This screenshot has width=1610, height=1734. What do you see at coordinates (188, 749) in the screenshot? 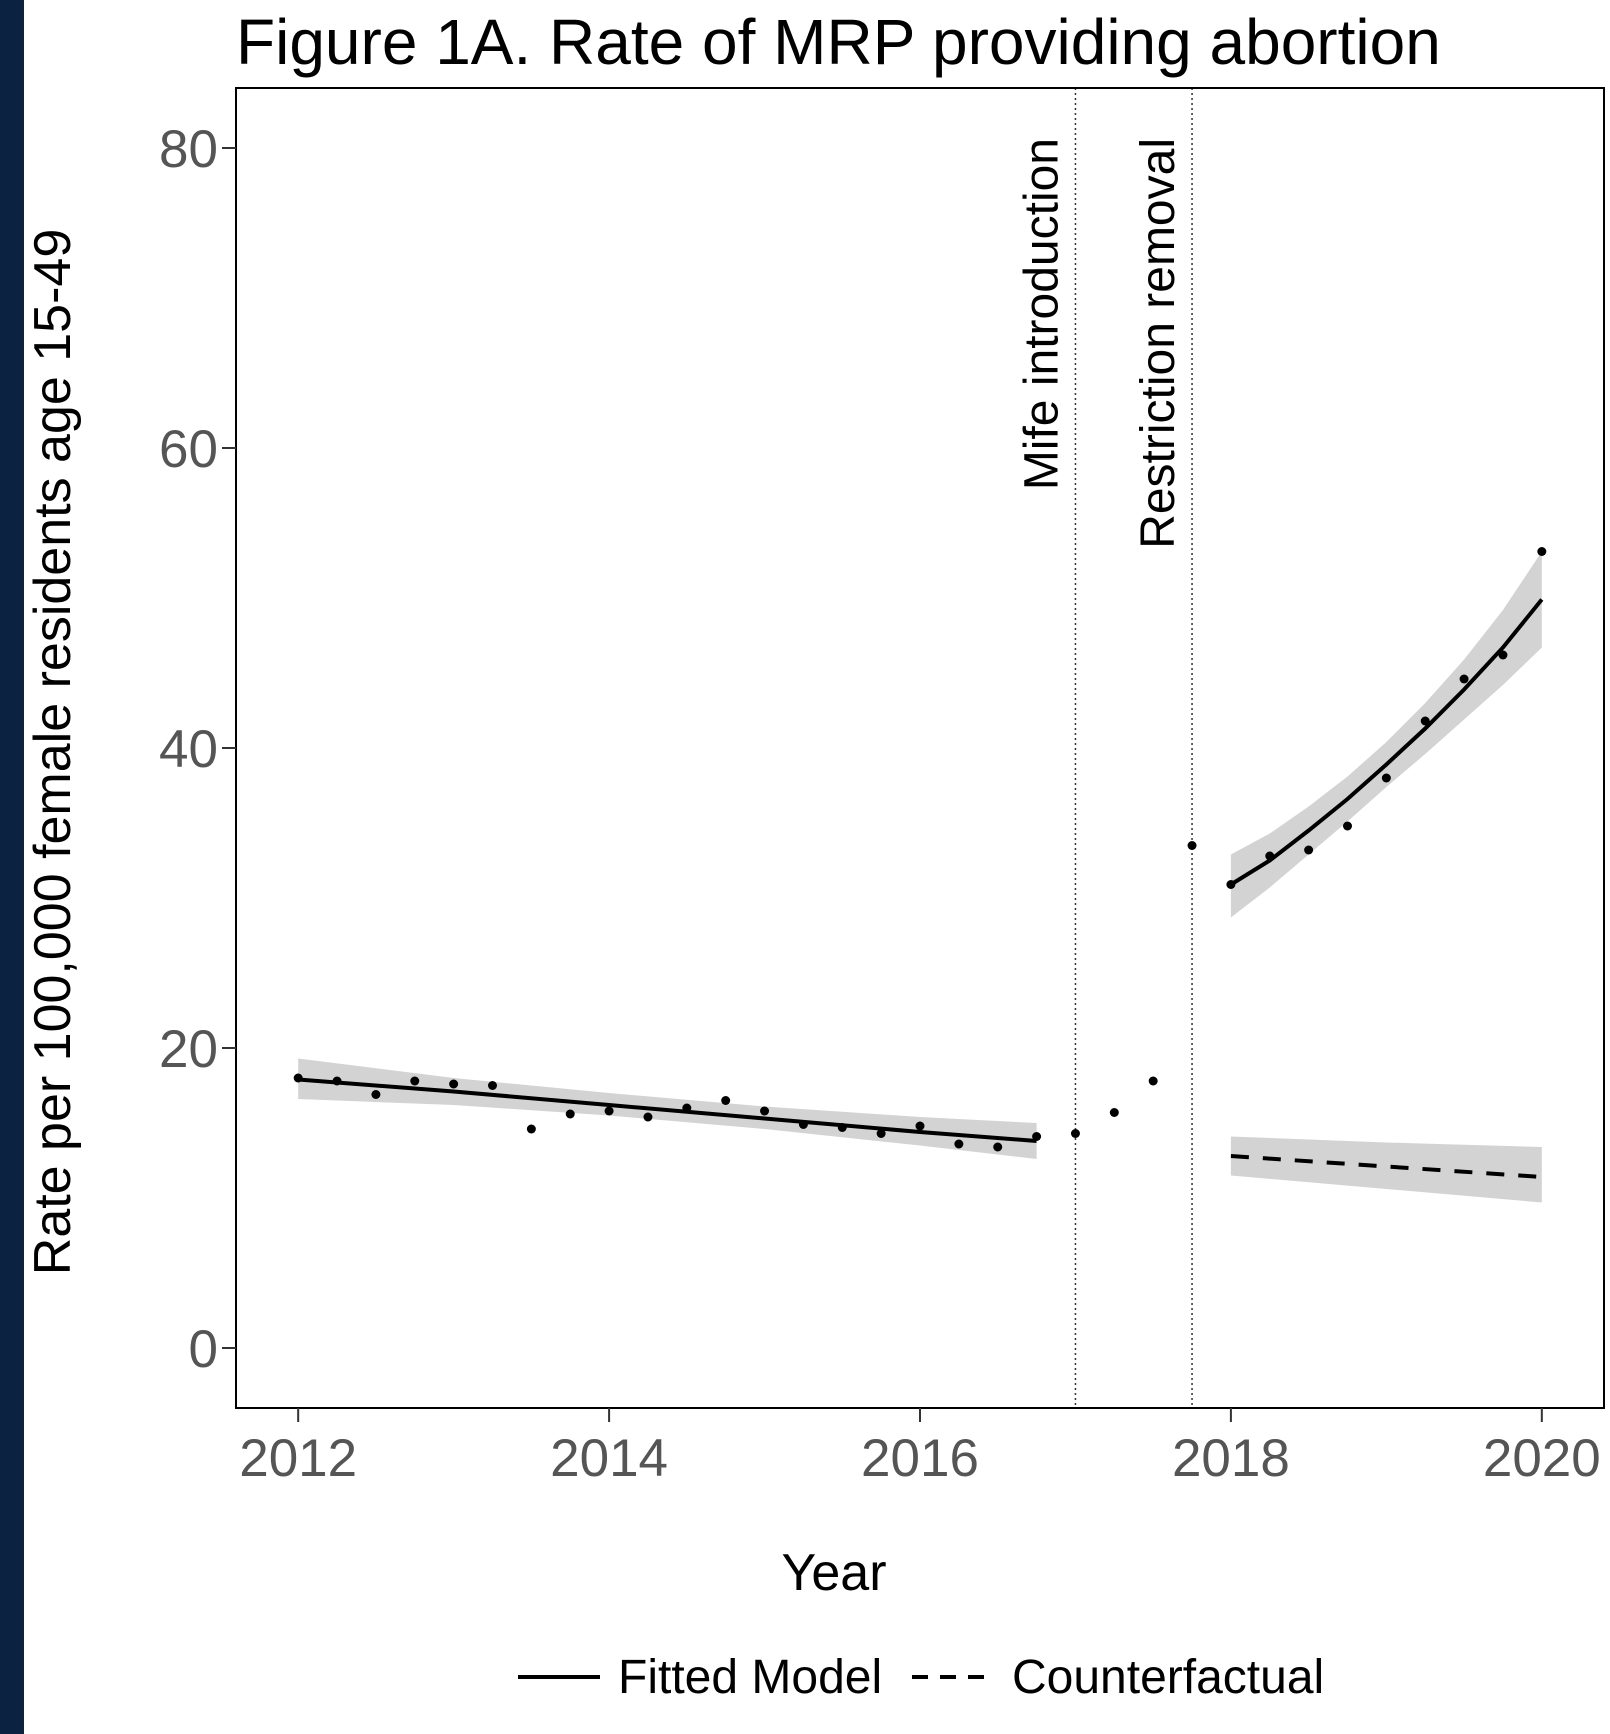
I see `y-tick-label: 40` at bounding box center [188, 749].